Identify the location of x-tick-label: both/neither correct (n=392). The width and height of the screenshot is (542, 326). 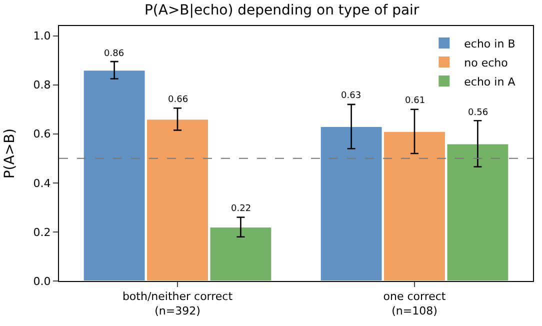
(178, 304).